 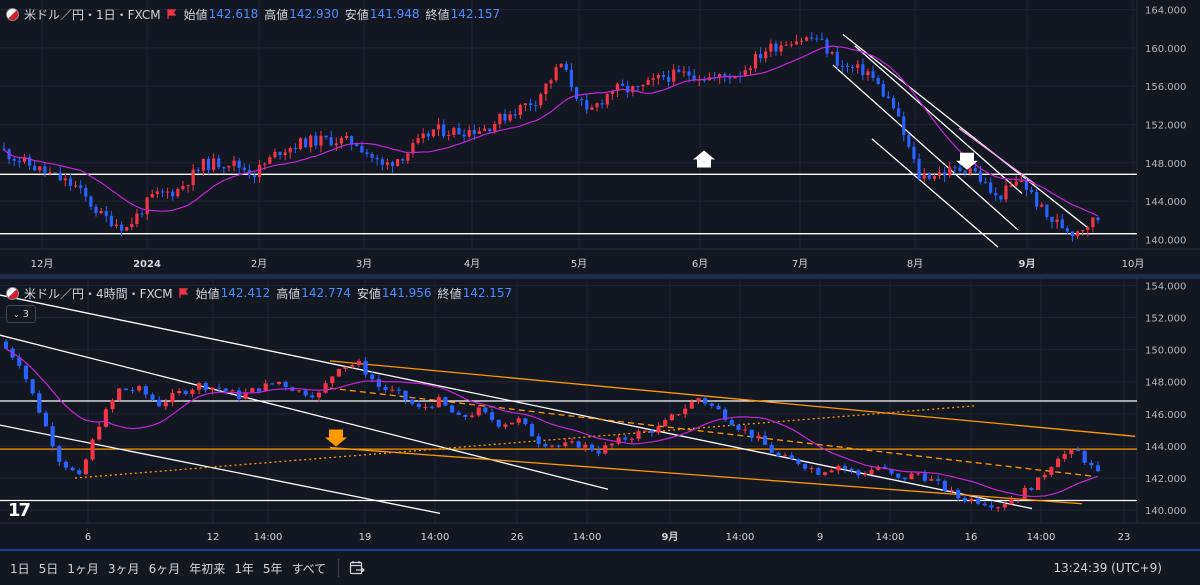 I want to click on tradingview-logo-icon: 17, so click(x=19, y=510).